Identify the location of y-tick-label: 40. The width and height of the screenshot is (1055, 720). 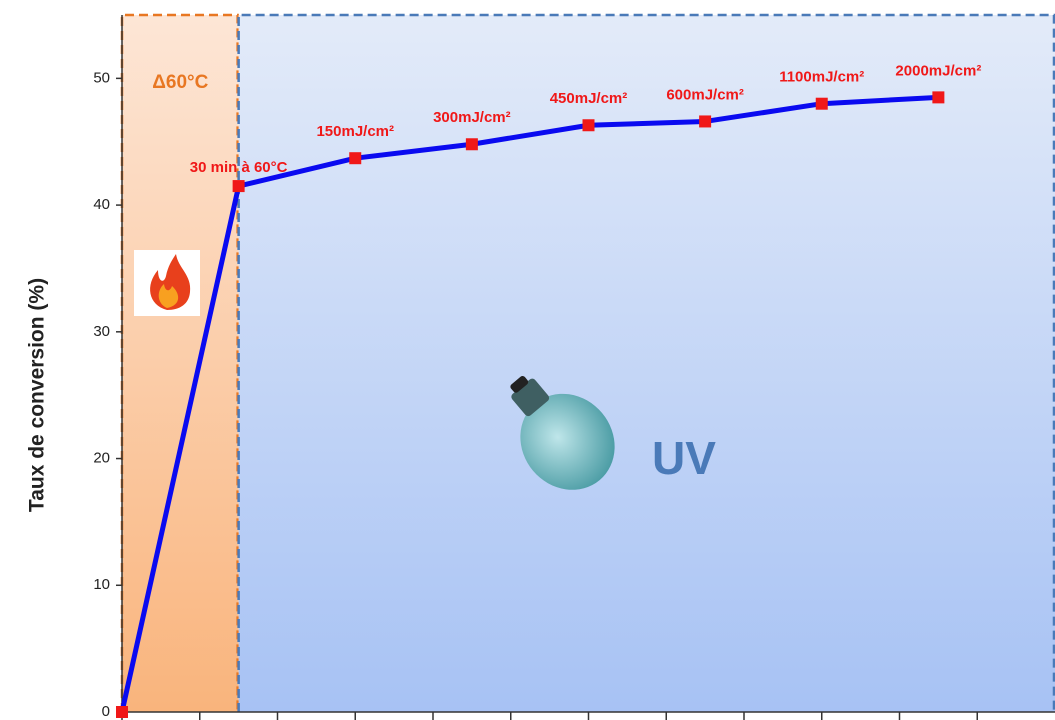
(101, 204).